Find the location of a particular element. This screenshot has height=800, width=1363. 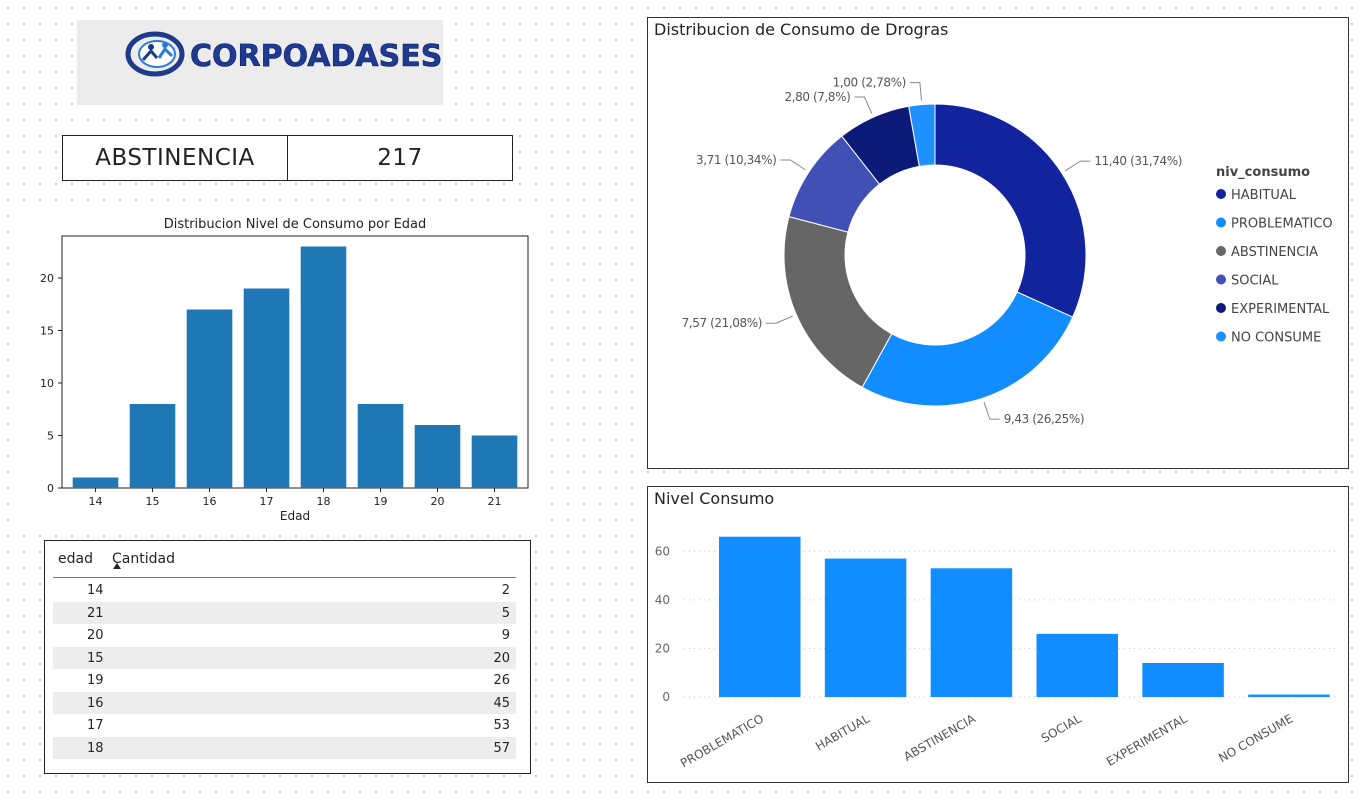

cell-edad: 15 is located at coordinates (95, 658).